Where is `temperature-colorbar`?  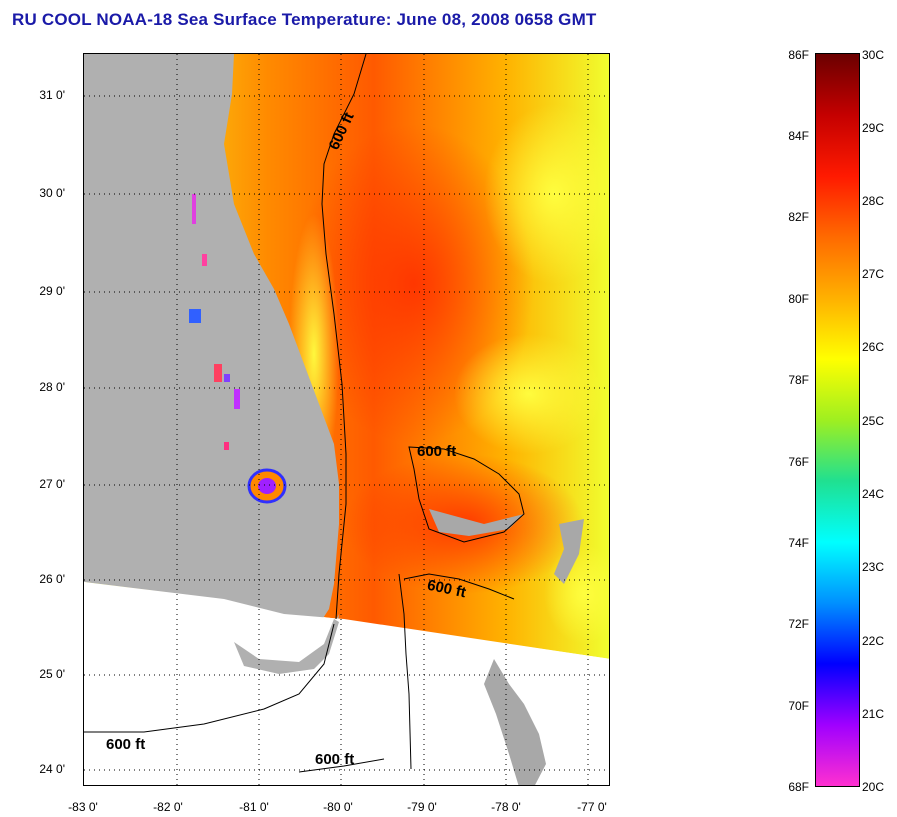
temperature-colorbar is located at coordinates (837, 420).